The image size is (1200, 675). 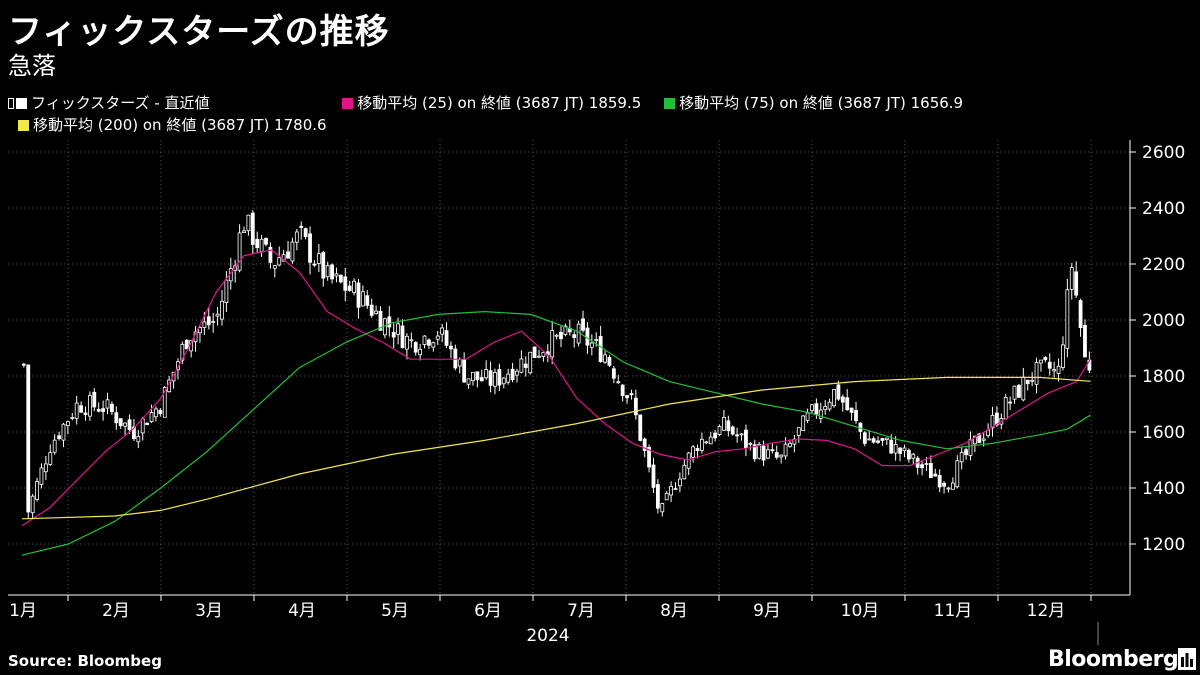 What do you see at coordinates (199, 32) in the screenshot?
I see `chart-title: フィックスターズの推移` at bounding box center [199, 32].